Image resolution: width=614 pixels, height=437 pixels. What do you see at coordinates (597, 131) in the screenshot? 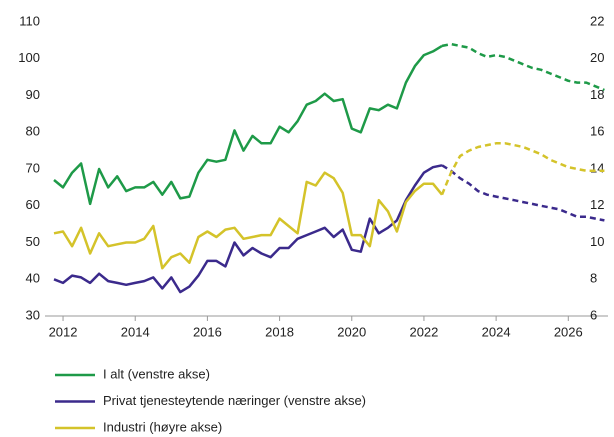
I see `y2-tick-label: 16` at bounding box center [597, 131].